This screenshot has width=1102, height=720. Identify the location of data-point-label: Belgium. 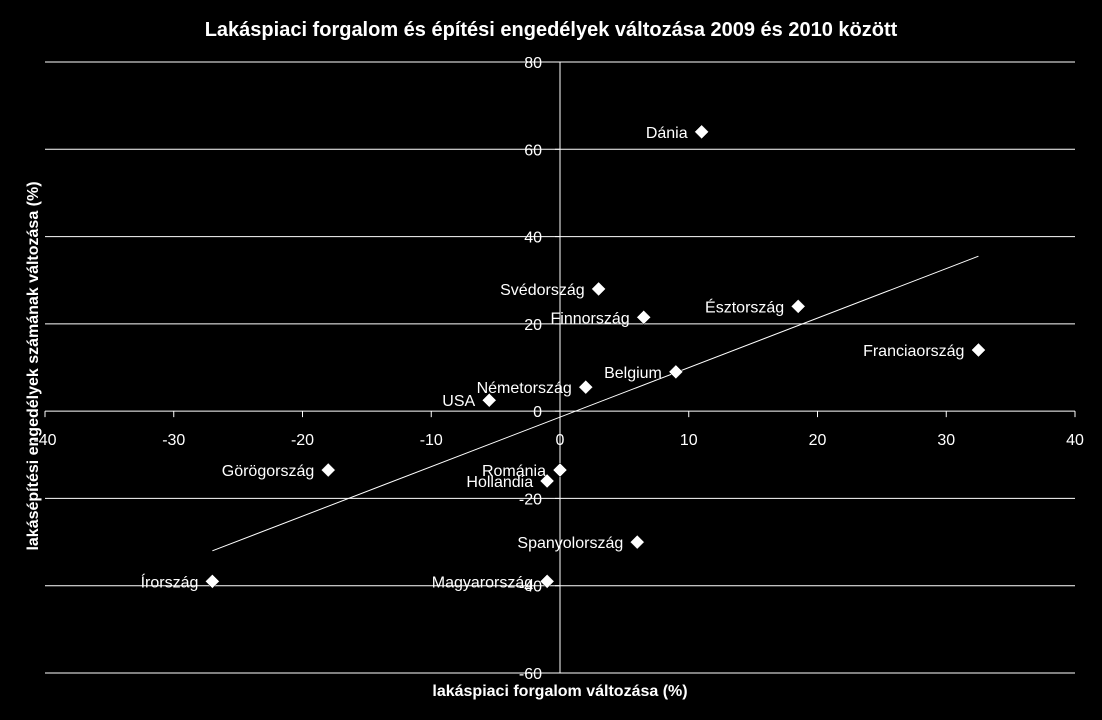
(633, 373).